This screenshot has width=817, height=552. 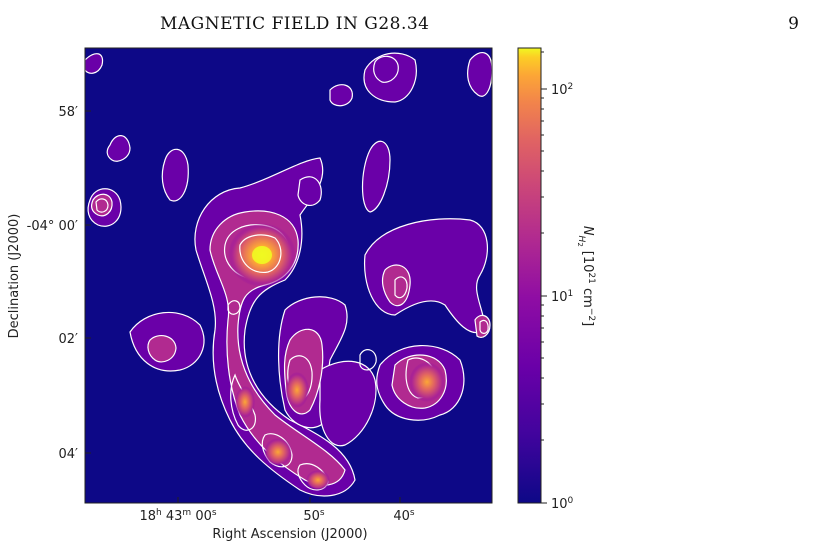 What do you see at coordinates (586, 276) in the screenshot?
I see `colorbar-label: NH2[1021 cm−2]` at bounding box center [586, 276].